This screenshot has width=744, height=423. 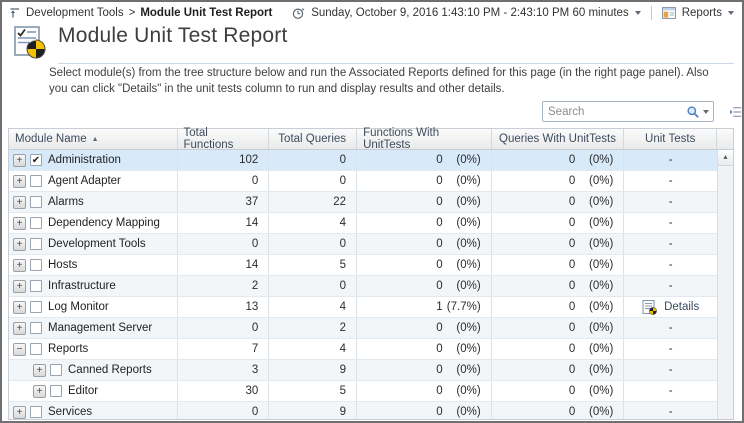 I want to click on reports-dropdown-arrow, so click(x=731, y=13).